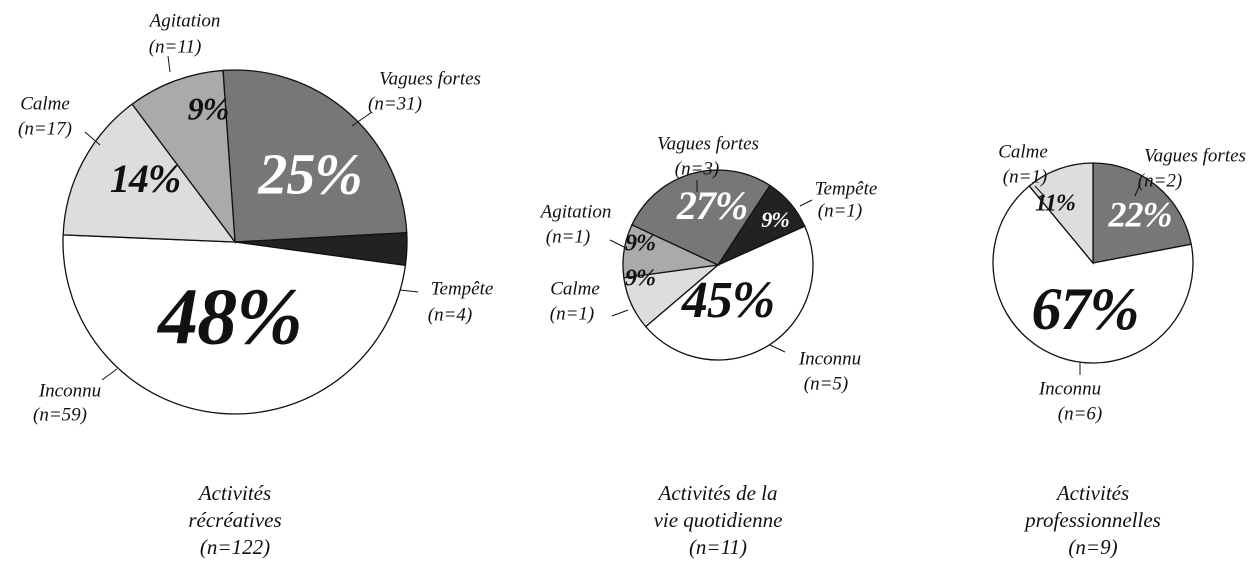 The height and width of the screenshot is (571, 1250). What do you see at coordinates (229, 317) in the screenshot?
I see `percent-label: 48%` at bounding box center [229, 317].